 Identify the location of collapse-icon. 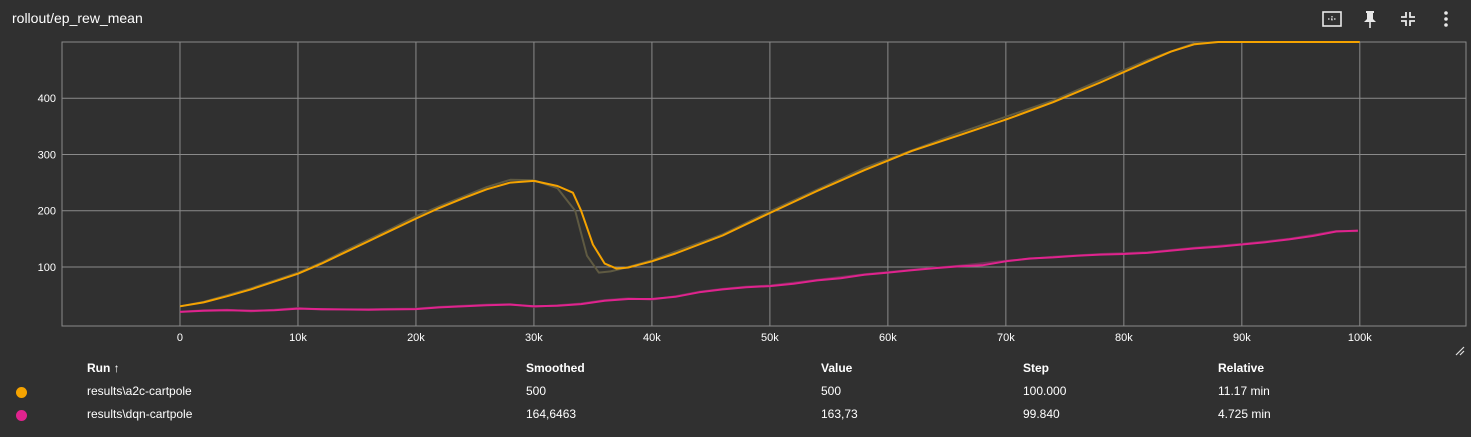
(1408, 19).